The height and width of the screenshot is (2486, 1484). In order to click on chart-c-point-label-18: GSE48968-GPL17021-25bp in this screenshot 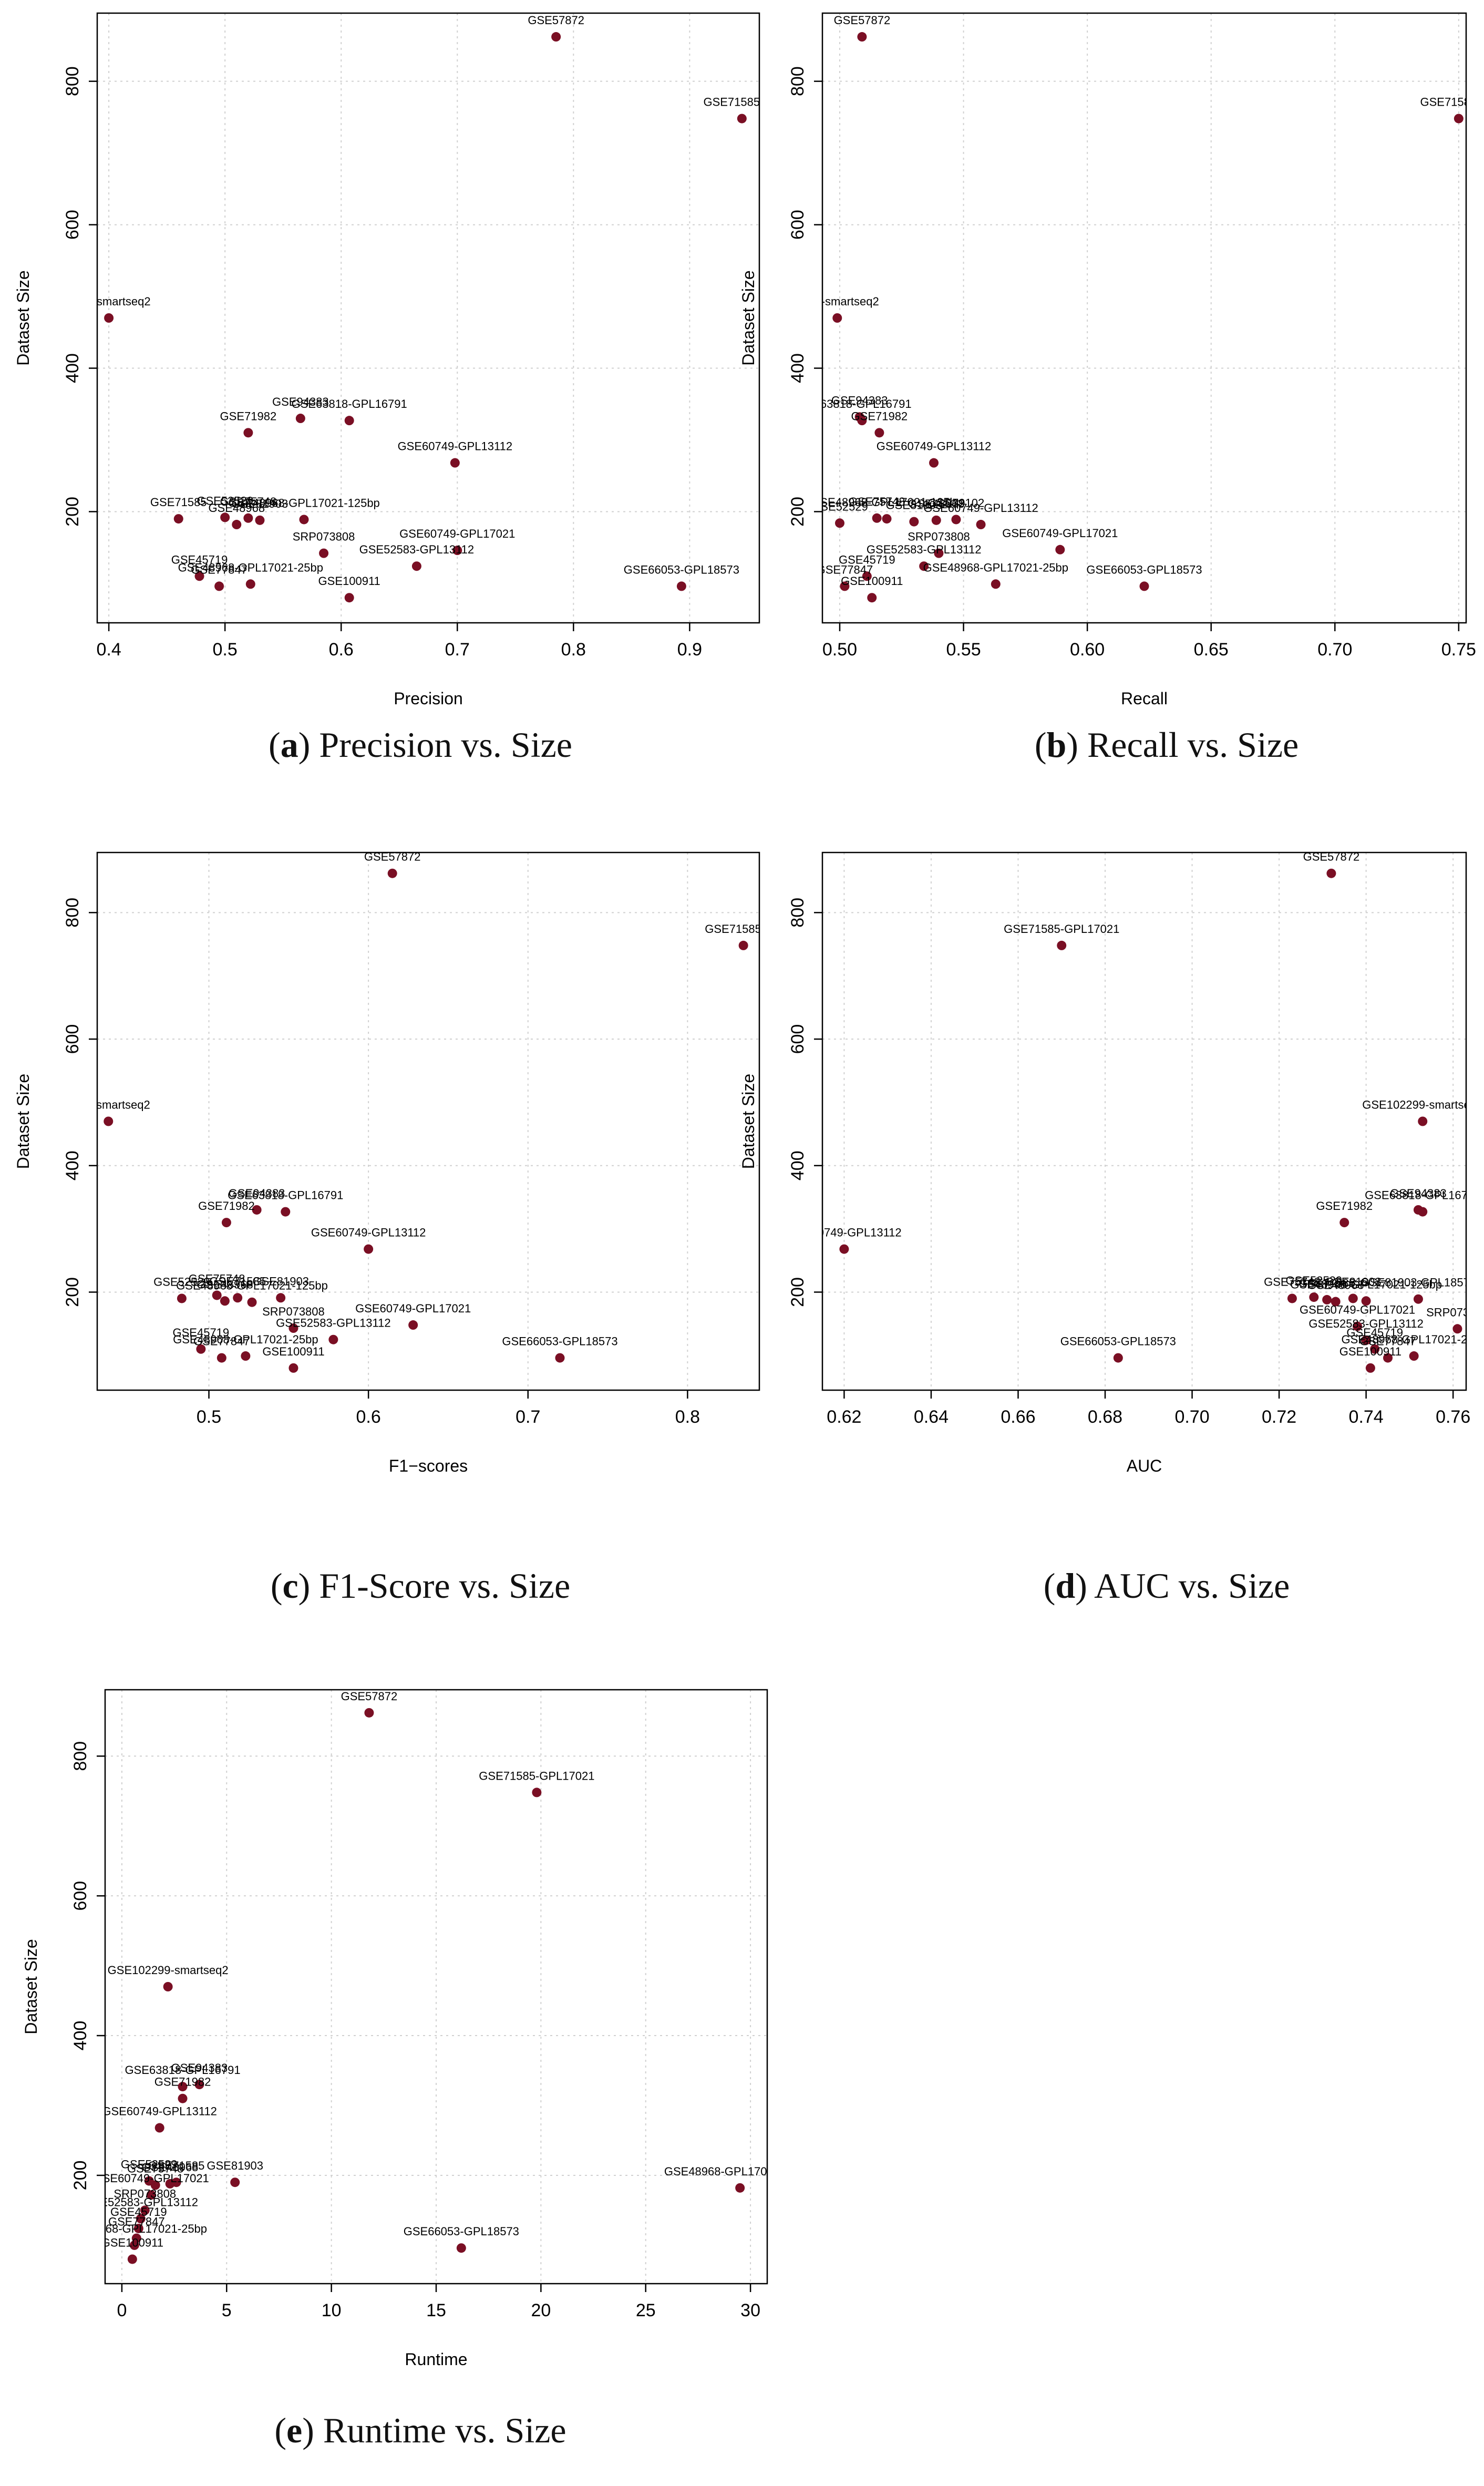, I will do `click(246, 1339)`.